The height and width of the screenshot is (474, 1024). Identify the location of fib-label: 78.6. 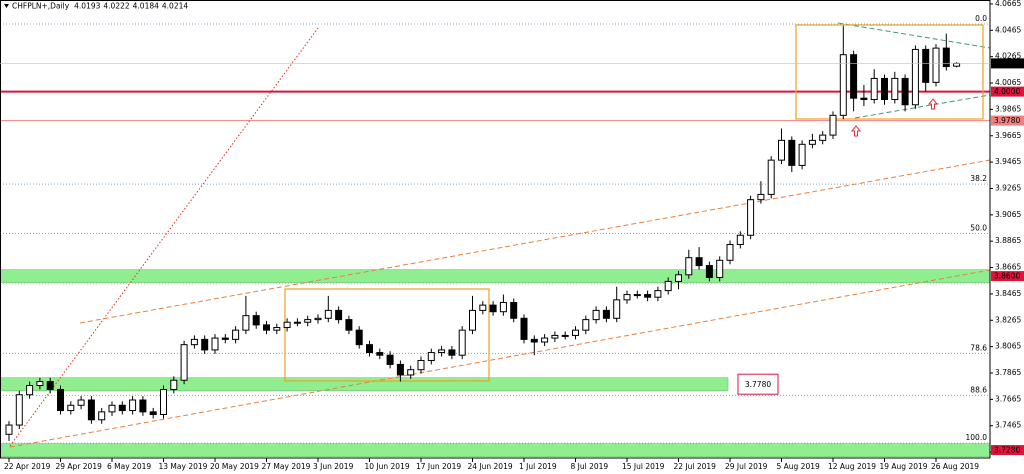
(978, 347).